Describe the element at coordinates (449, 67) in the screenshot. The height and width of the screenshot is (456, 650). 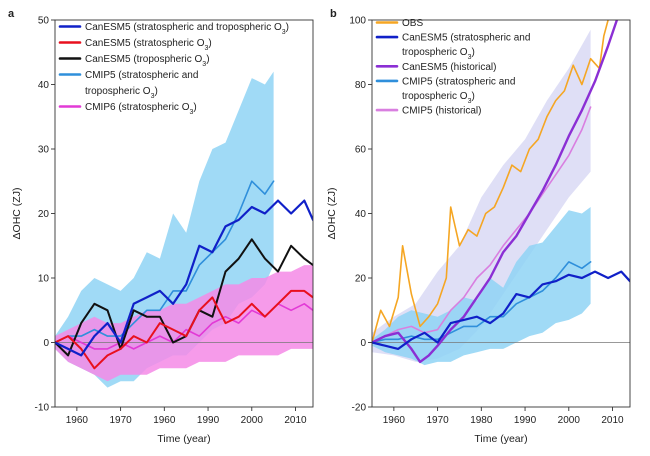
I see `legend-label: CanESM5 (historical)` at that location.